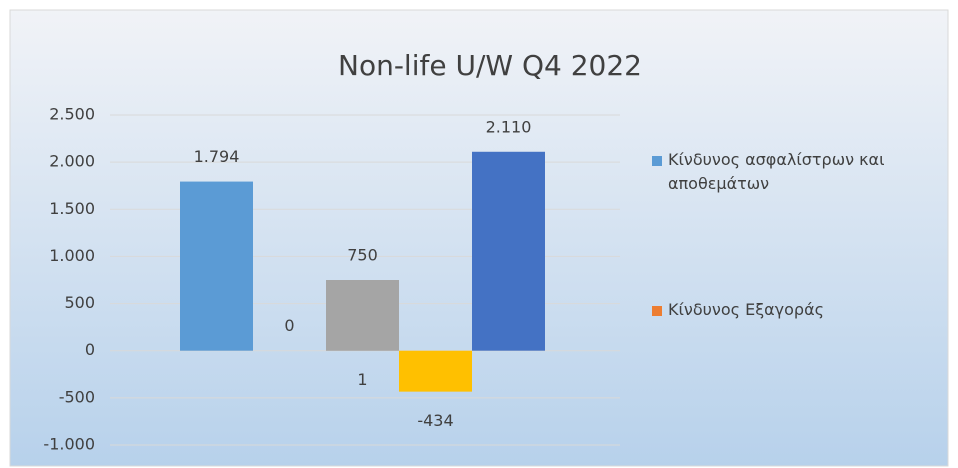 This screenshot has height=468, width=958. Describe the element at coordinates (72, 114) in the screenshot. I see `y-tick-label: 2.500` at that location.